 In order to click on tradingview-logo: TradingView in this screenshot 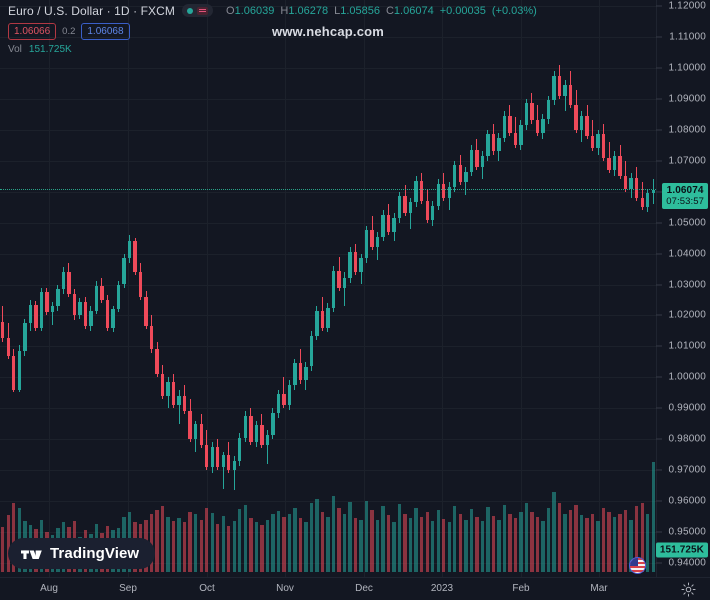, I will do `click(82, 553)`.